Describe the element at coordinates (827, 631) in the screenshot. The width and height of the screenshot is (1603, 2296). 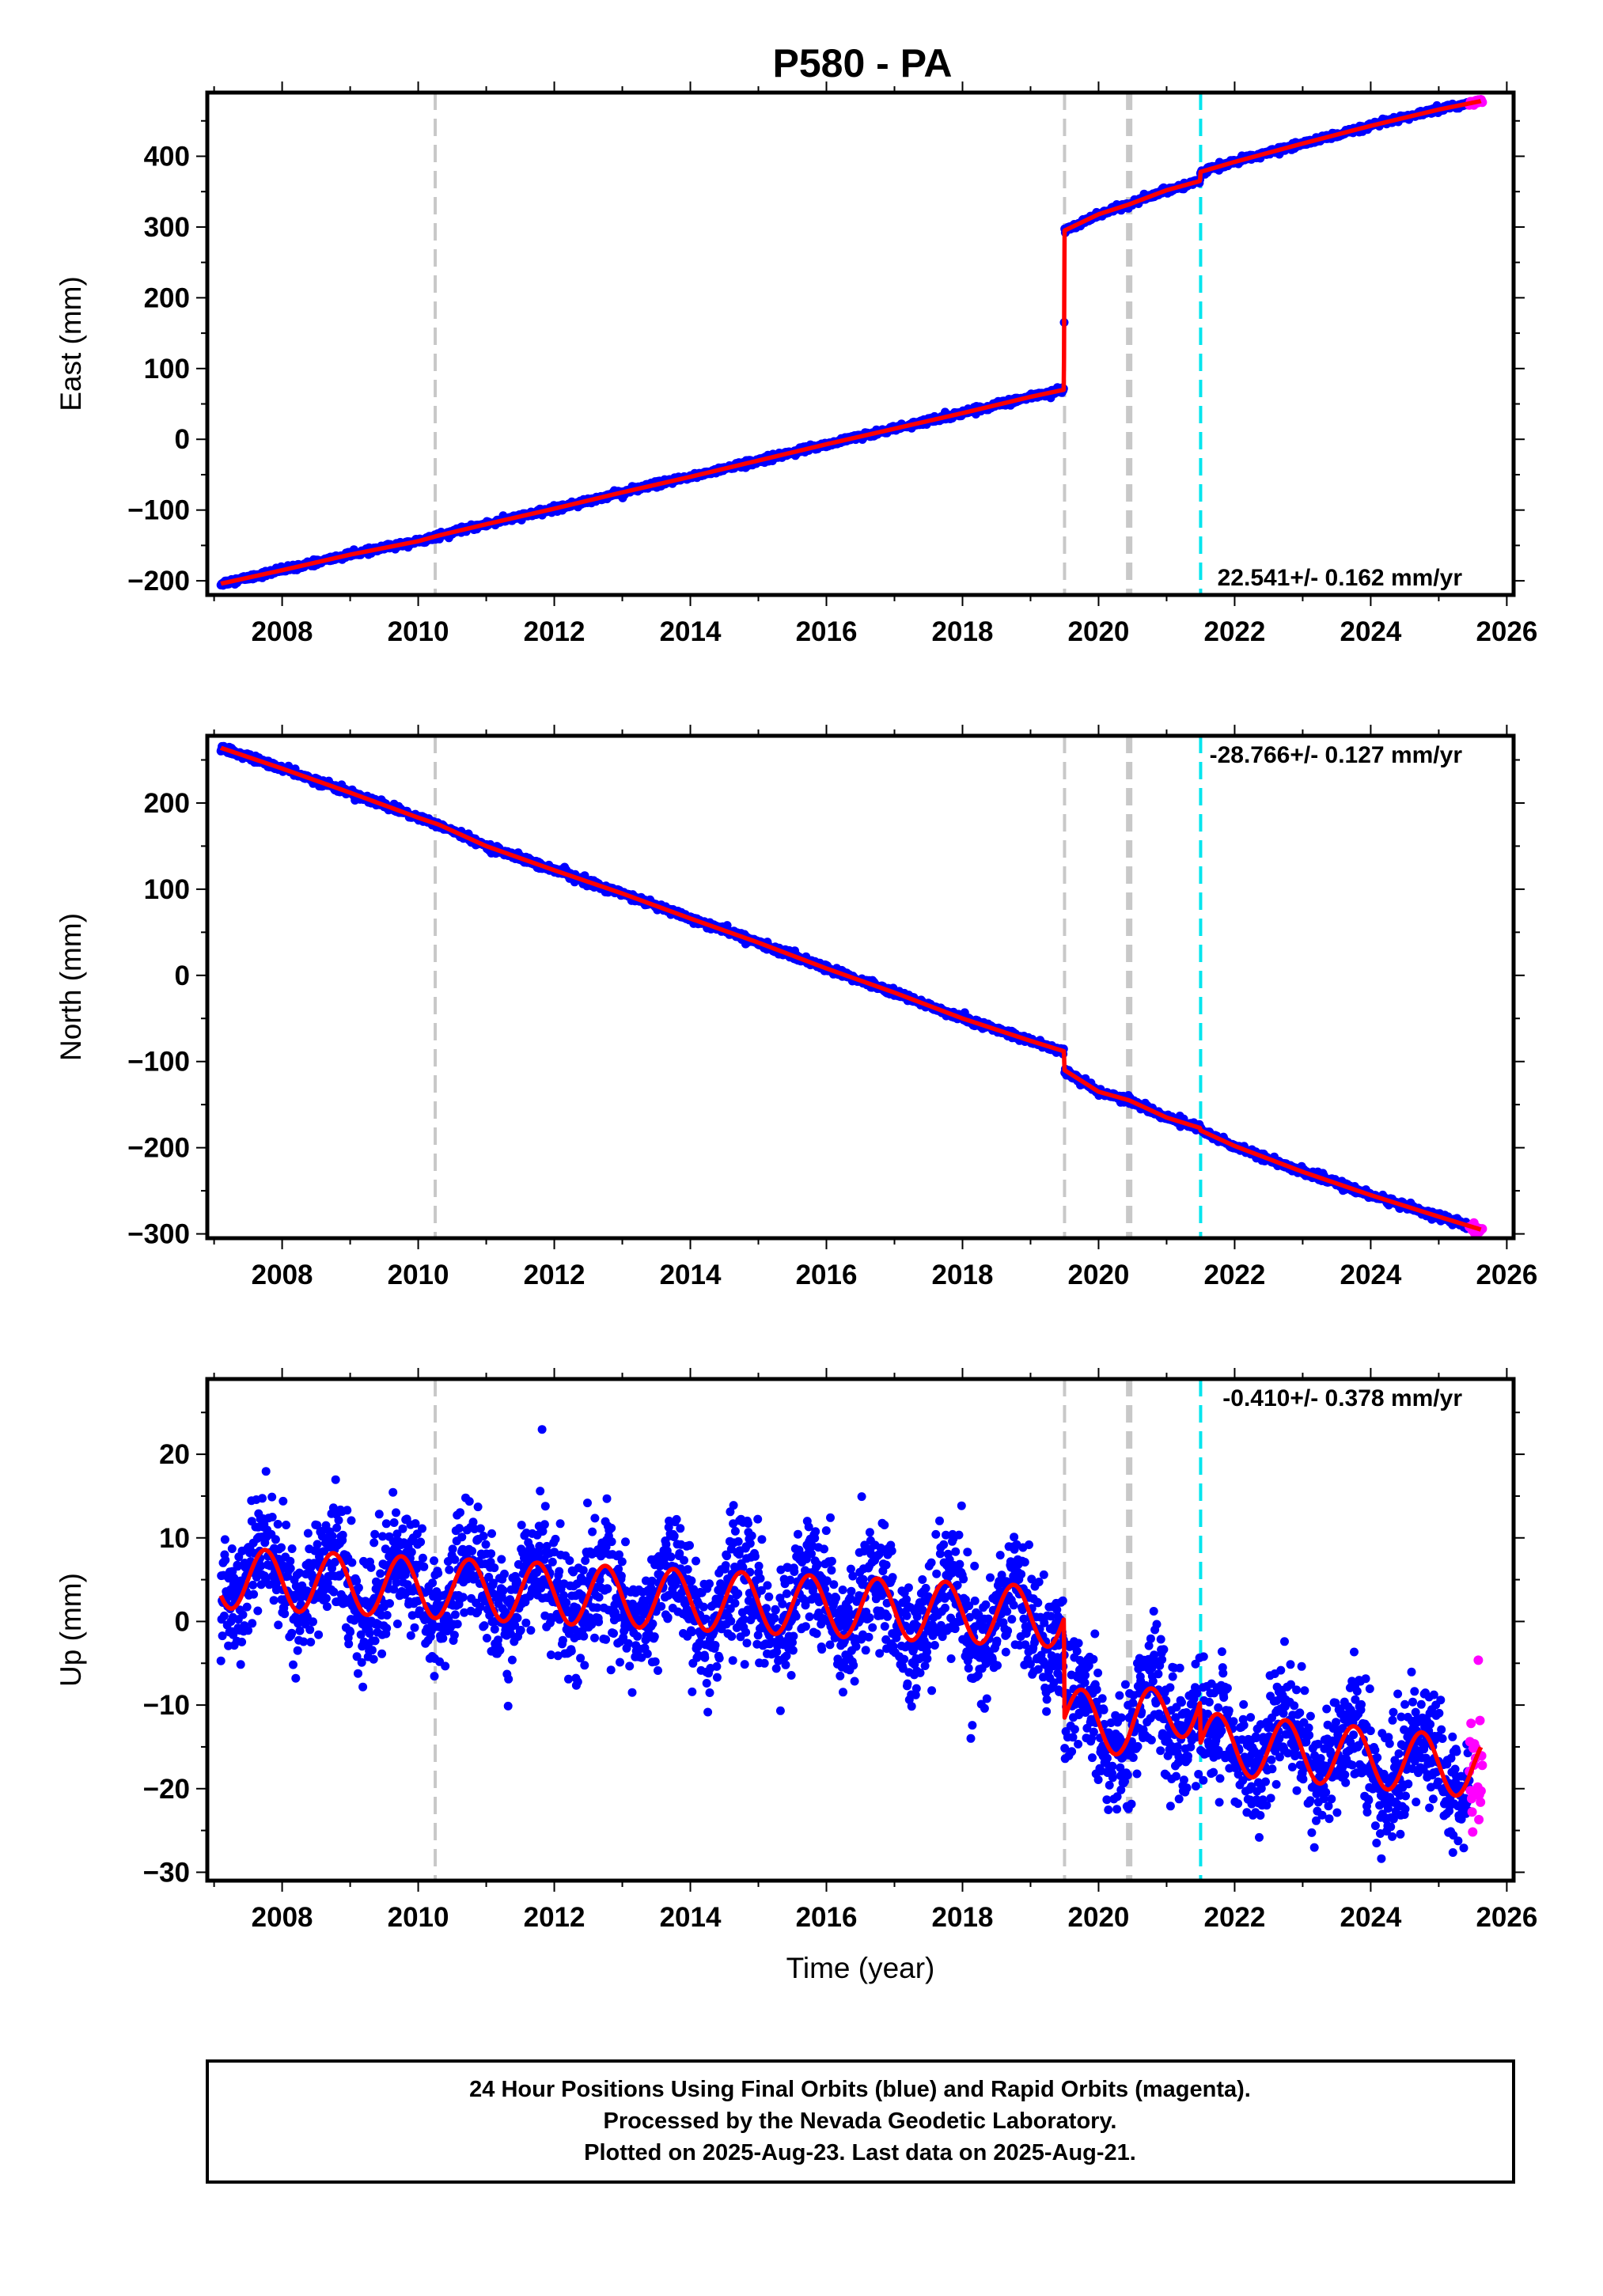
I see `x-tick-label: 2016` at that location.